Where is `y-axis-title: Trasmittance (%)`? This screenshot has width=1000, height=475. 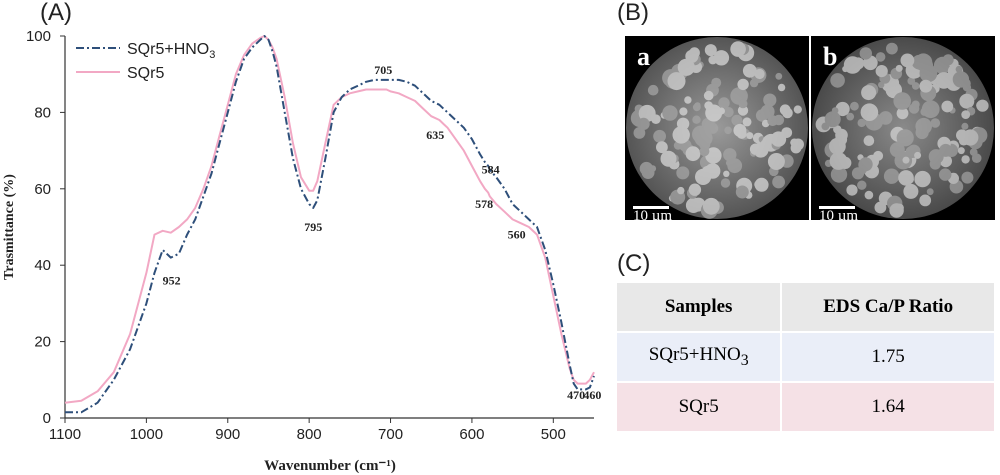
y-axis-title: Trasmittance (%) is located at coordinates (9, 227).